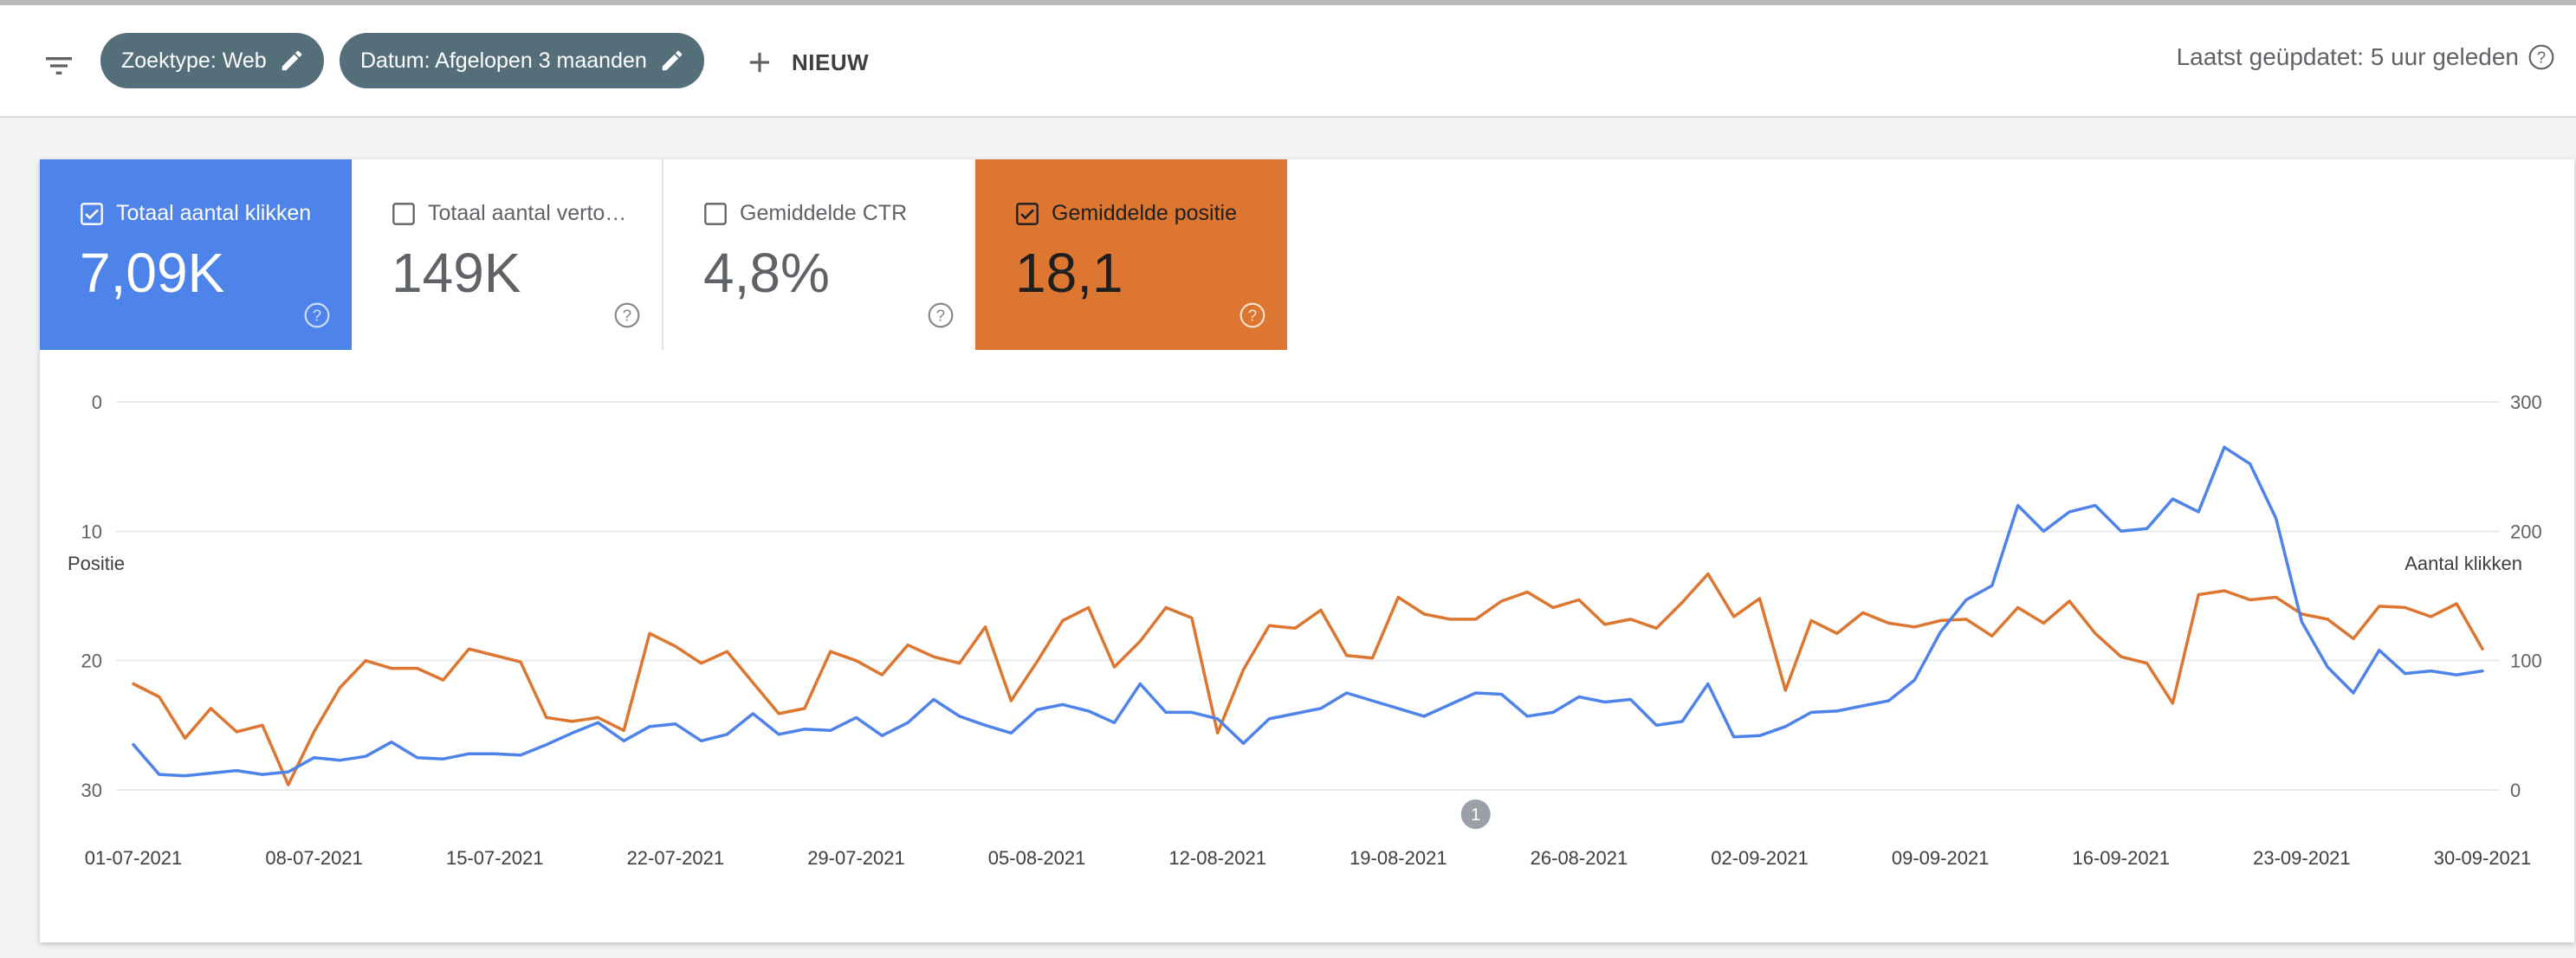  I want to click on new-filter-button: NIEUW, so click(806, 63).